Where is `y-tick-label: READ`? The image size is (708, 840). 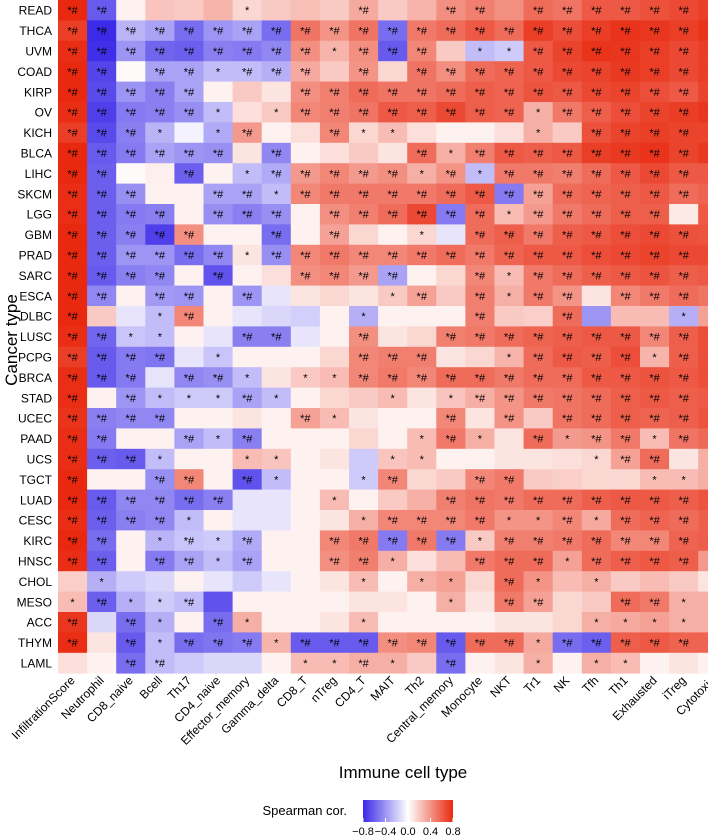 y-tick-label: READ is located at coordinates (36, 11).